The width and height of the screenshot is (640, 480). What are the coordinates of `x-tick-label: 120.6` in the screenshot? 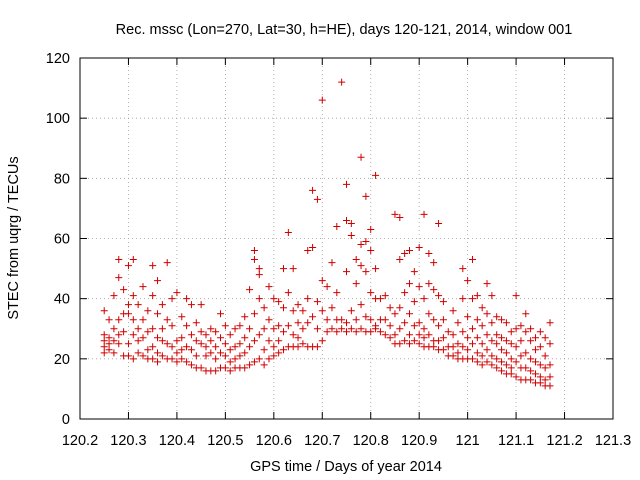 It's located at (274, 441).